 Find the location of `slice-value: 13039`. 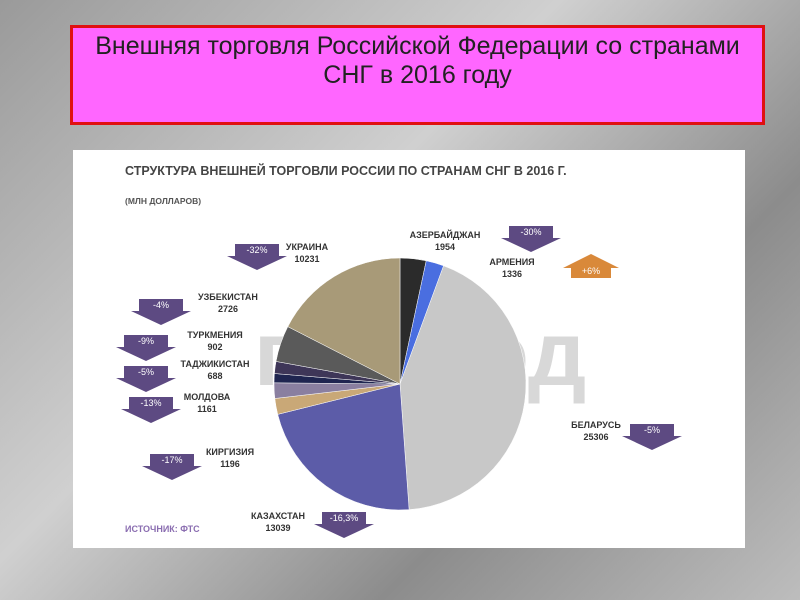

slice-value: 13039 is located at coordinates (277, 528).